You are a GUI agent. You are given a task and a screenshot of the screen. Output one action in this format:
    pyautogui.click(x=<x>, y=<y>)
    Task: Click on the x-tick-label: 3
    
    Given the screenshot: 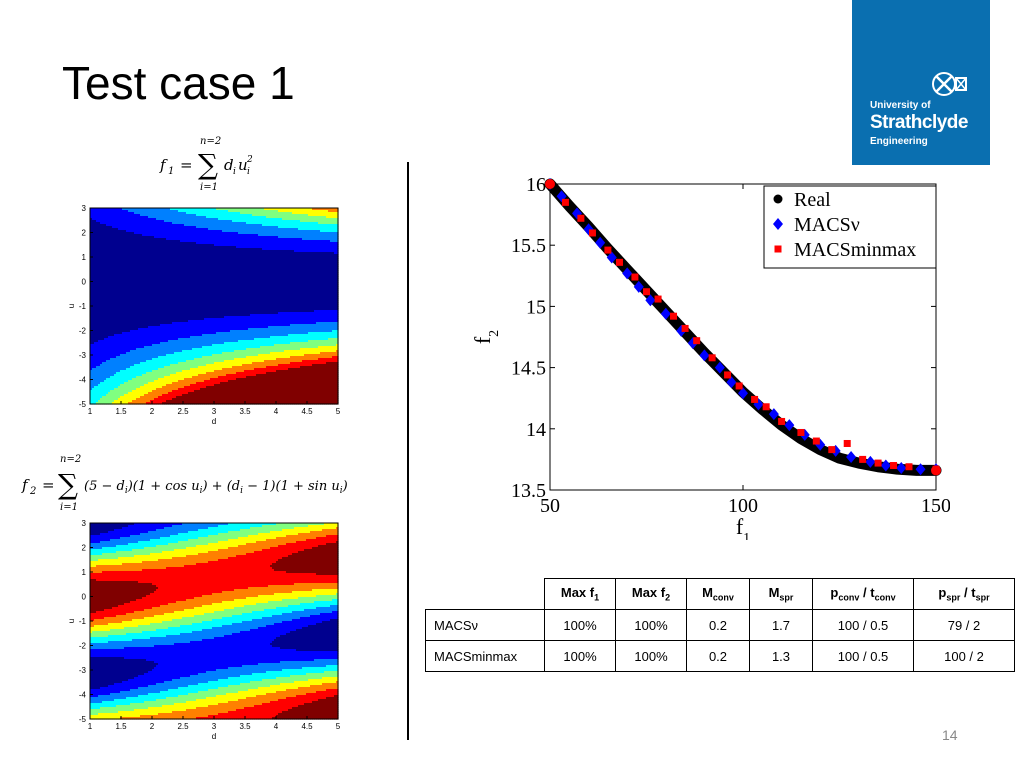 What is the action you would take?
    pyautogui.click(x=214, y=726)
    